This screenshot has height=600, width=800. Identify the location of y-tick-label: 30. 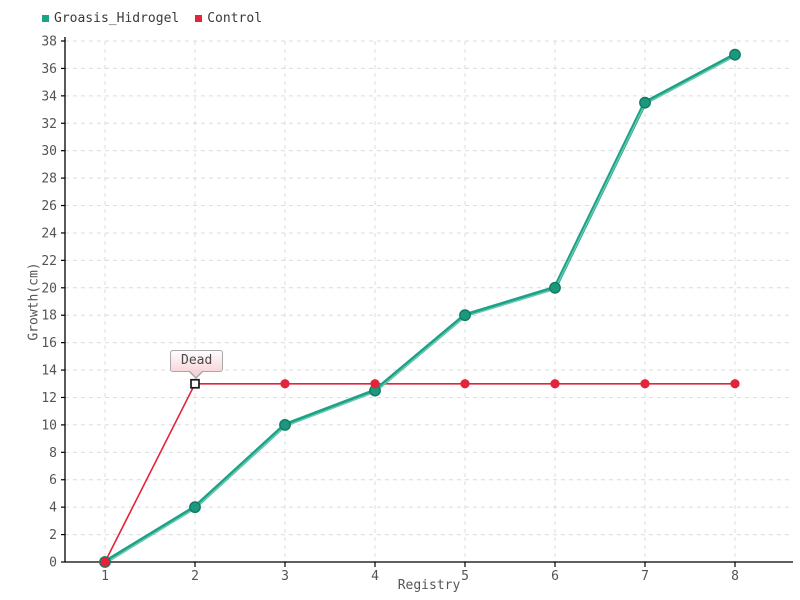
(49, 151).